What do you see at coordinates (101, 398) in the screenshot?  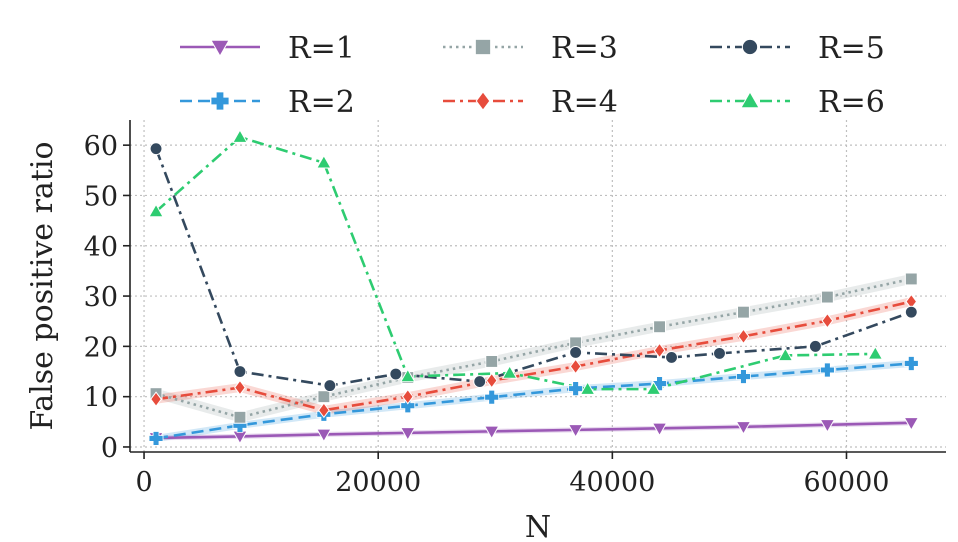 I see `y-tick-label: 10` at bounding box center [101, 398].